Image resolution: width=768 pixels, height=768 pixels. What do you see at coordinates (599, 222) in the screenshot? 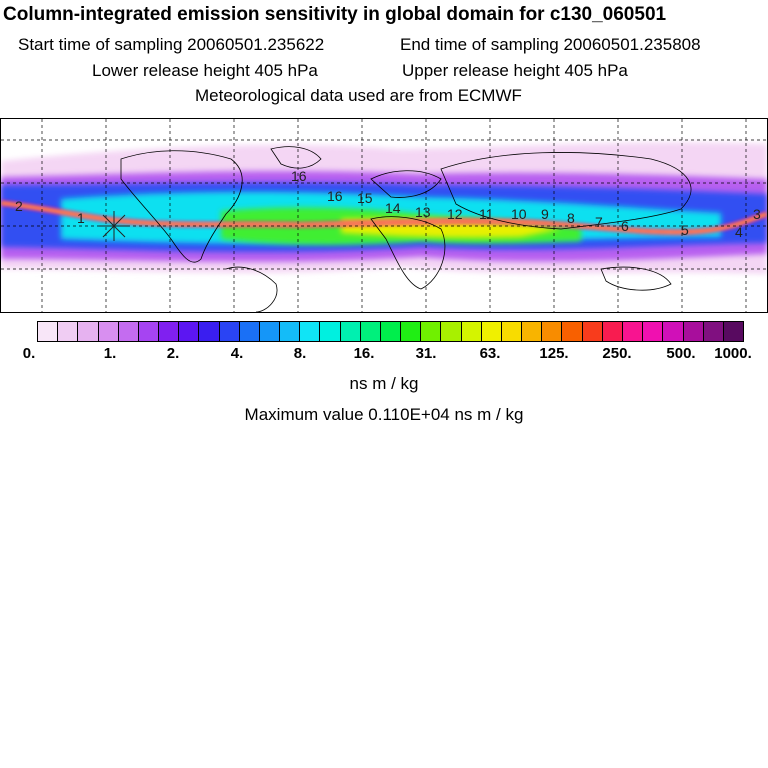
I see `track-time-label: 7` at bounding box center [599, 222].